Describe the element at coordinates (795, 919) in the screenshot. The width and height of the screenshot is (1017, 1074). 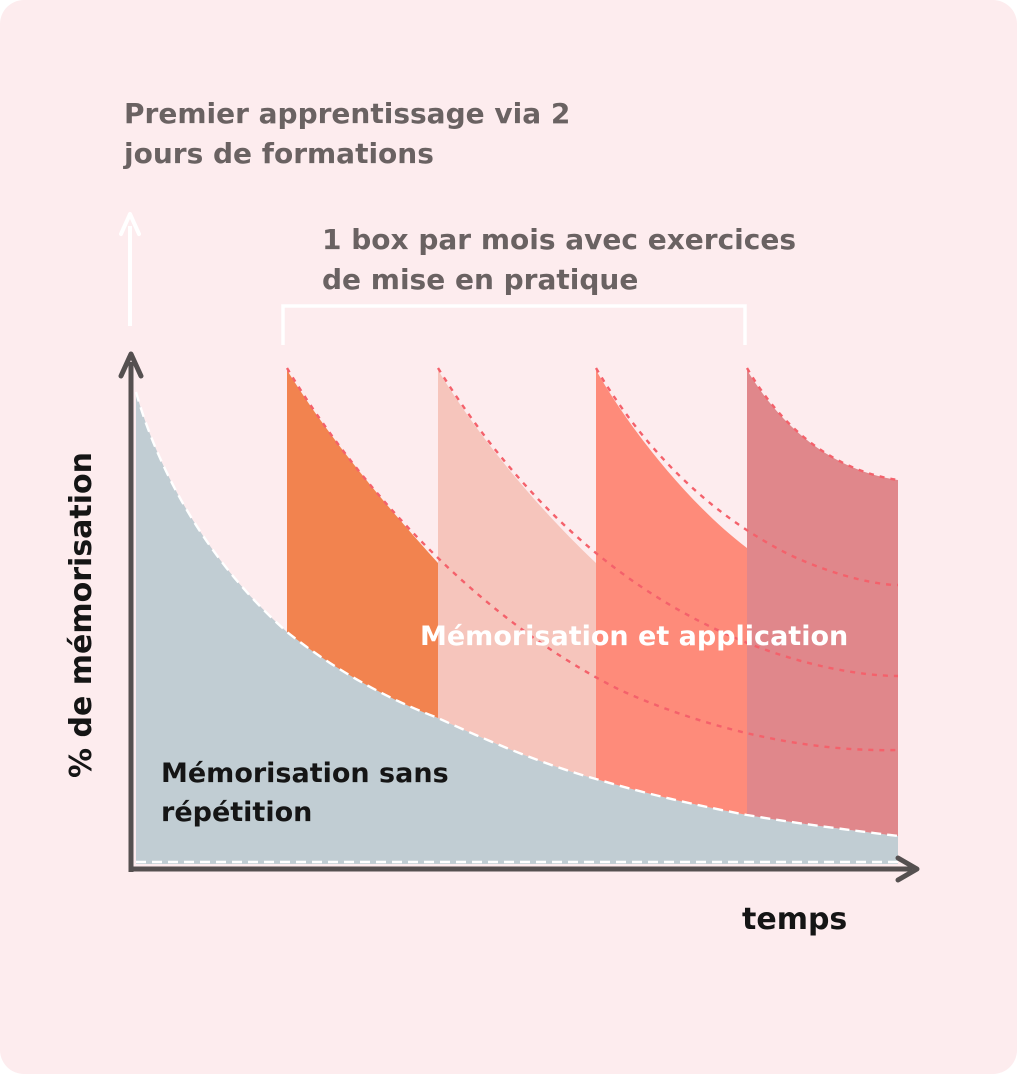
I see `x-axis-label: temps` at that location.